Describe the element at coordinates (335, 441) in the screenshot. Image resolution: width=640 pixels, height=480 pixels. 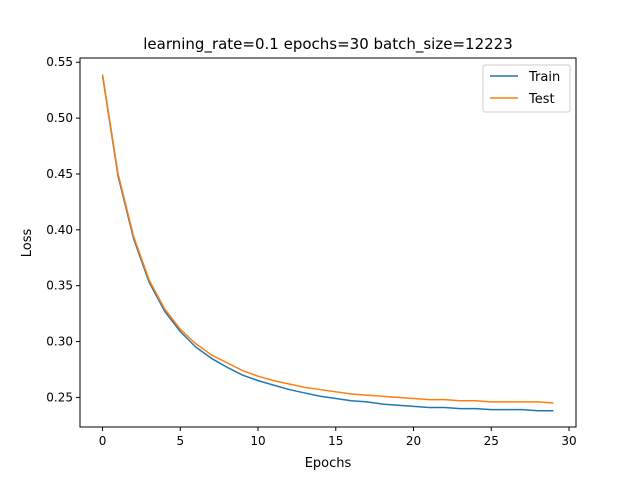
I see `x-tick-label: 15` at that location.